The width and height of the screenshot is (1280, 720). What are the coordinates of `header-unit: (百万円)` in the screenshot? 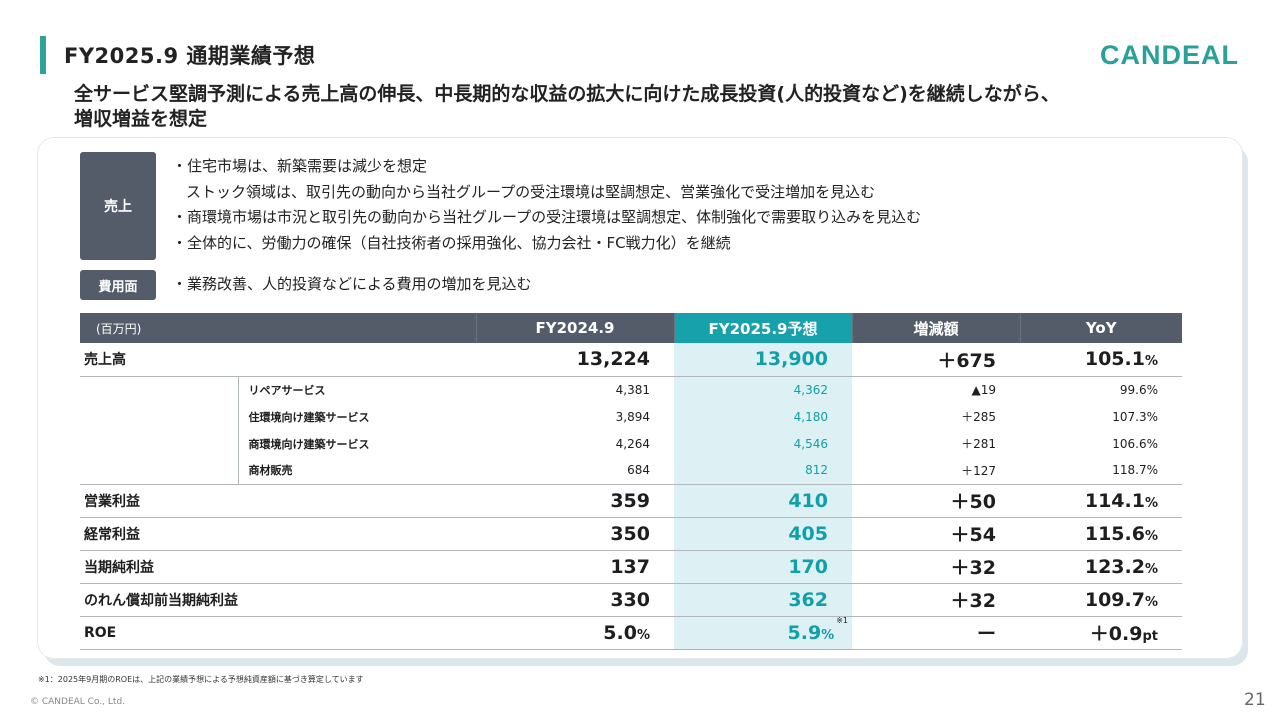 It's located at (278, 328).